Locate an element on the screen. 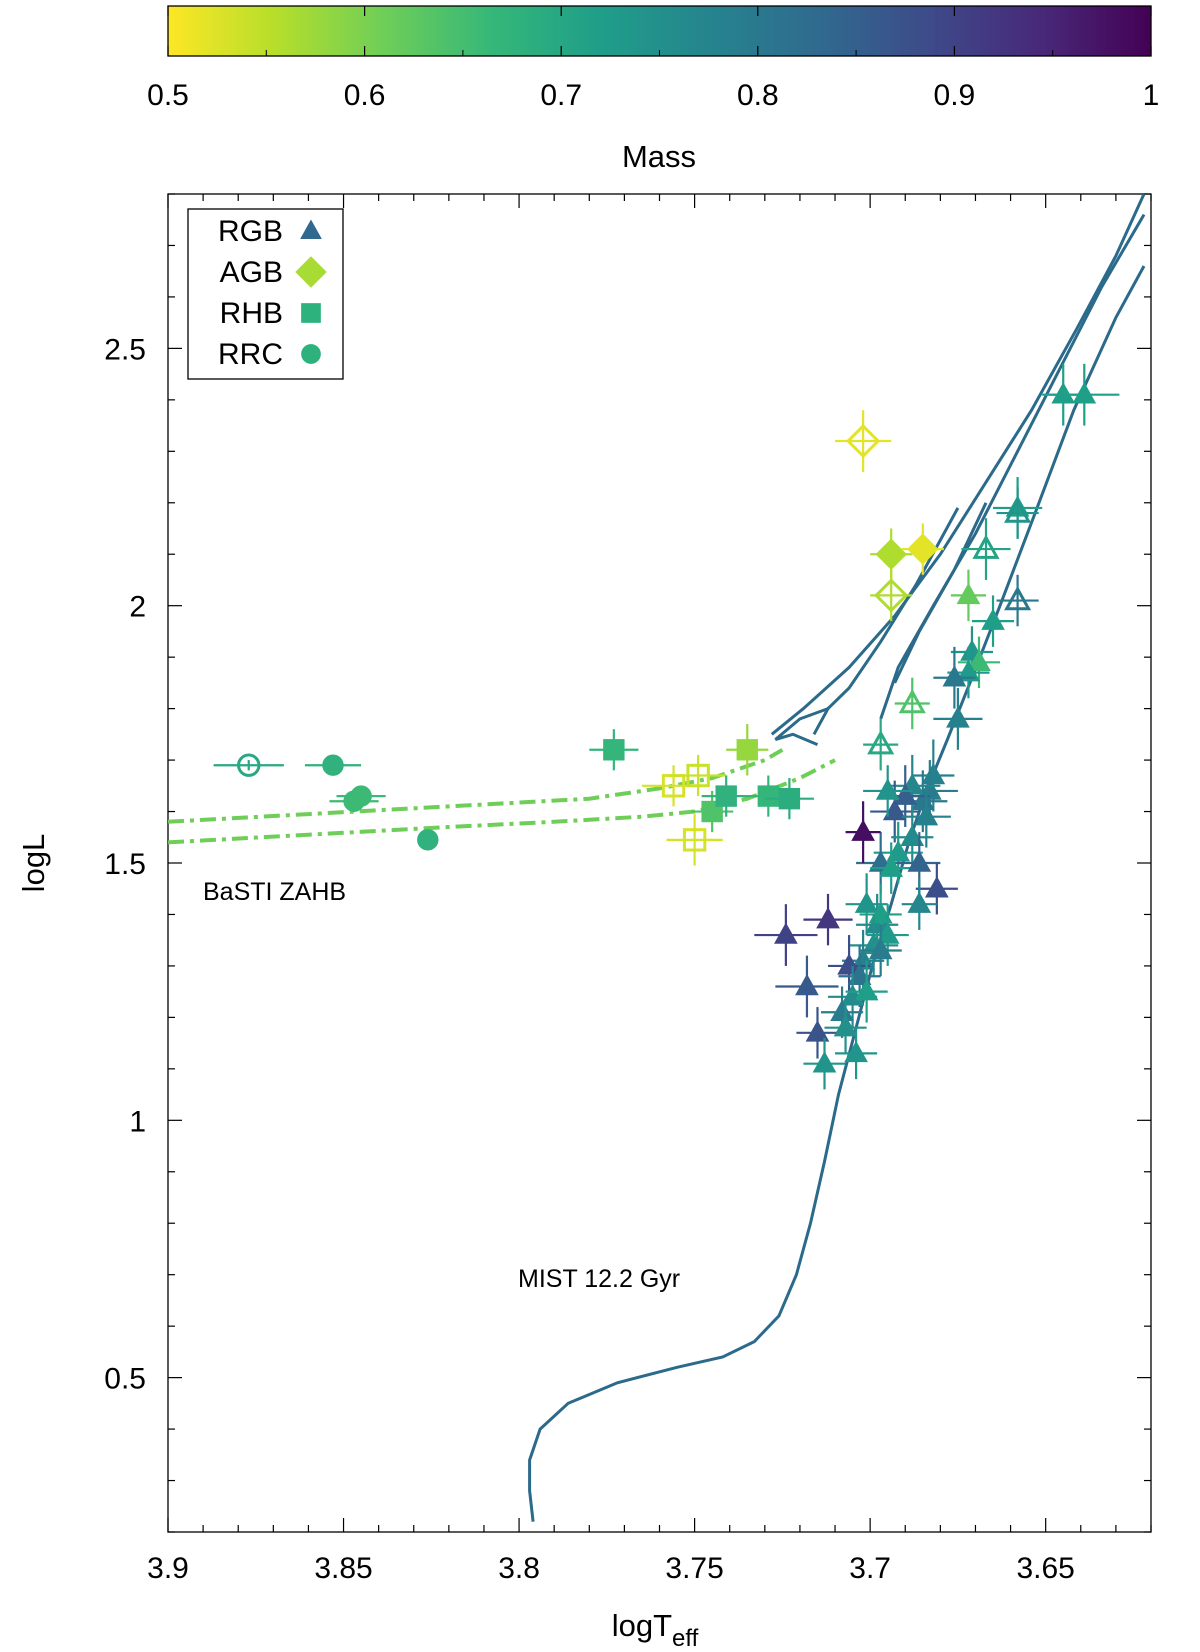  colorbar-tick-label: 0.7 is located at coordinates (561, 95).